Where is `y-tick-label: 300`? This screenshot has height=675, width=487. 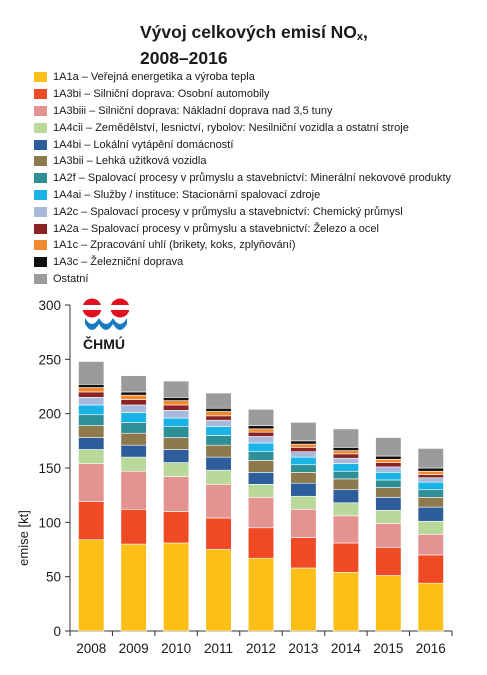 y-tick-label: 300 is located at coordinates (49, 305).